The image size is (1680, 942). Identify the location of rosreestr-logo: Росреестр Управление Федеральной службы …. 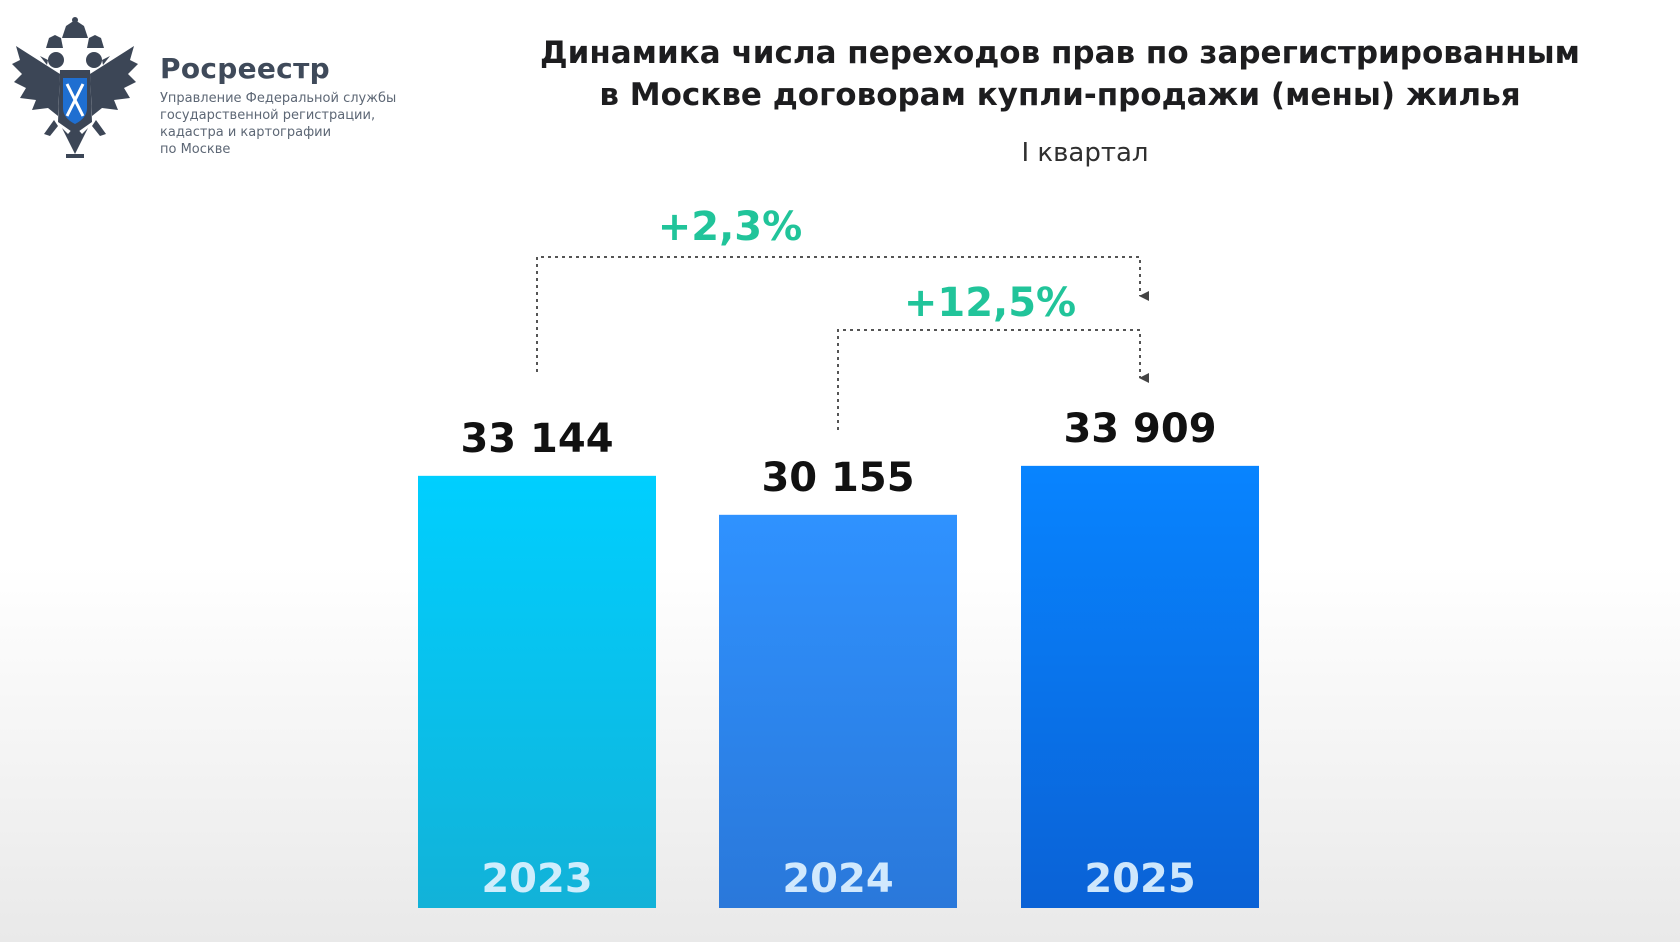
(225, 91).